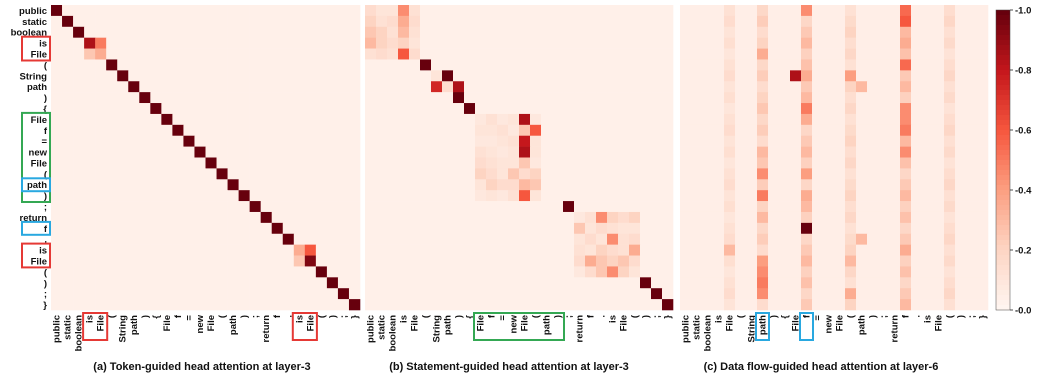 The image size is (1038, 378). I want to click on y-tick-label: boolean, so click(29, 33).